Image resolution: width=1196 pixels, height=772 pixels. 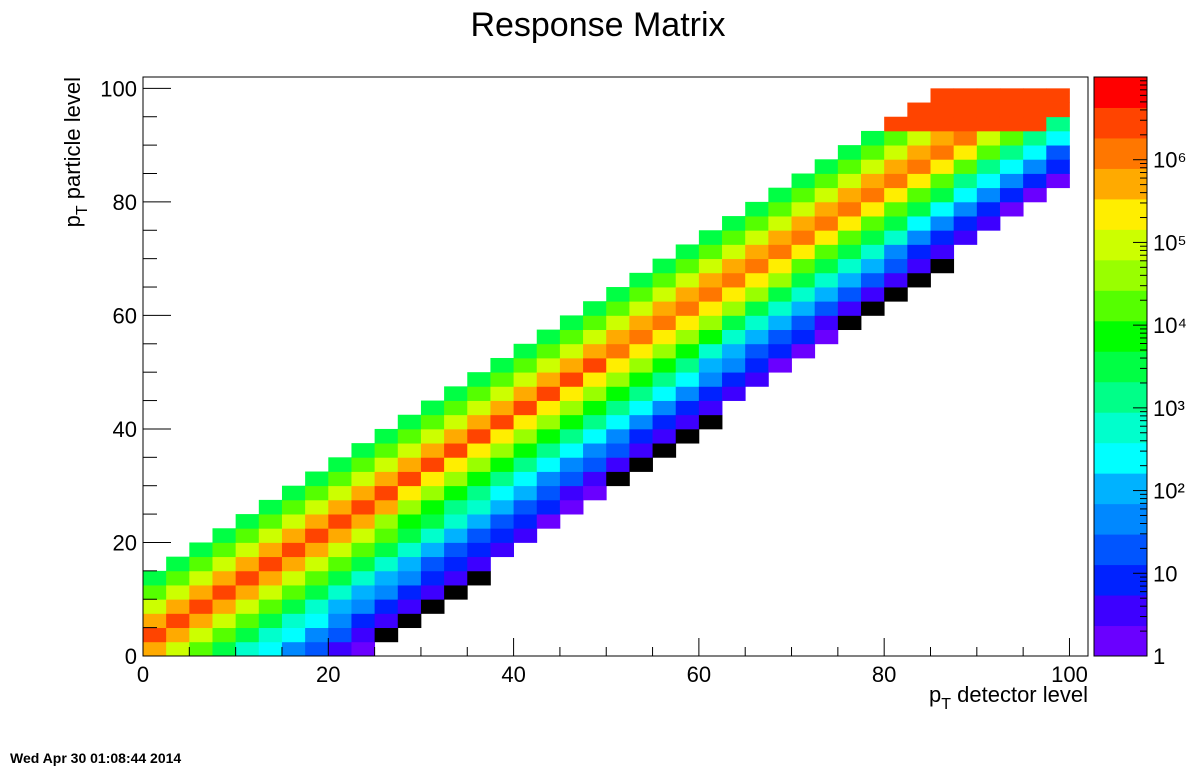 What do you see at coordinates (1169, 491) in the screenshot?
I see `colorbar-tick-label: 10²` at bounding box center [1169, 491].